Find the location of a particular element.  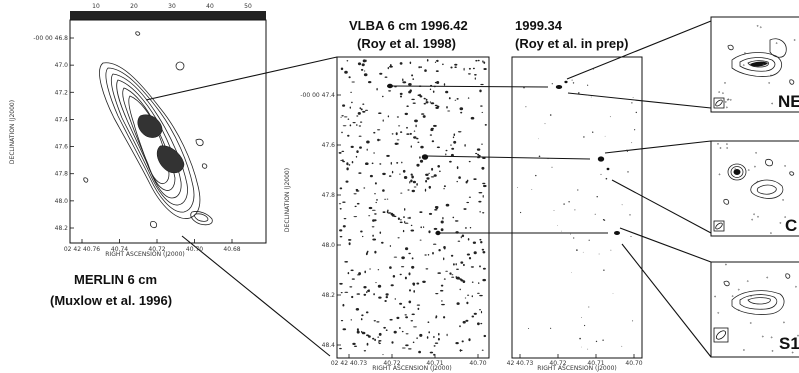

epoch-1999-noise-field is located at coordinates (577, 209).